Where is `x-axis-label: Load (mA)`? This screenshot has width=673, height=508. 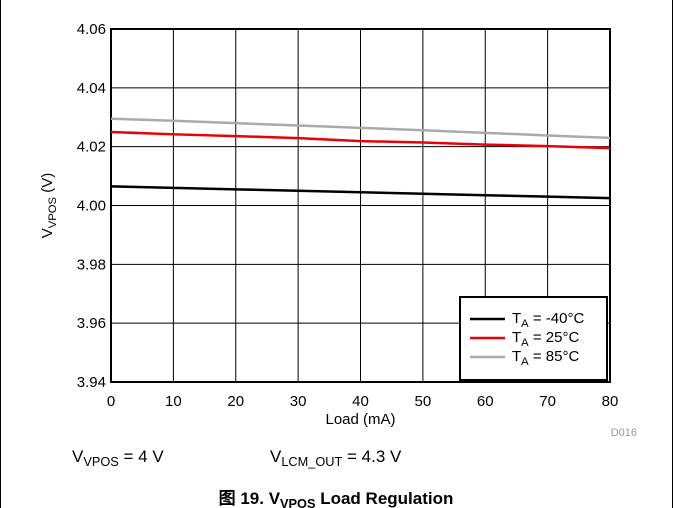
x-axis-label: Load (mA) is located at coordinates (360, 419).